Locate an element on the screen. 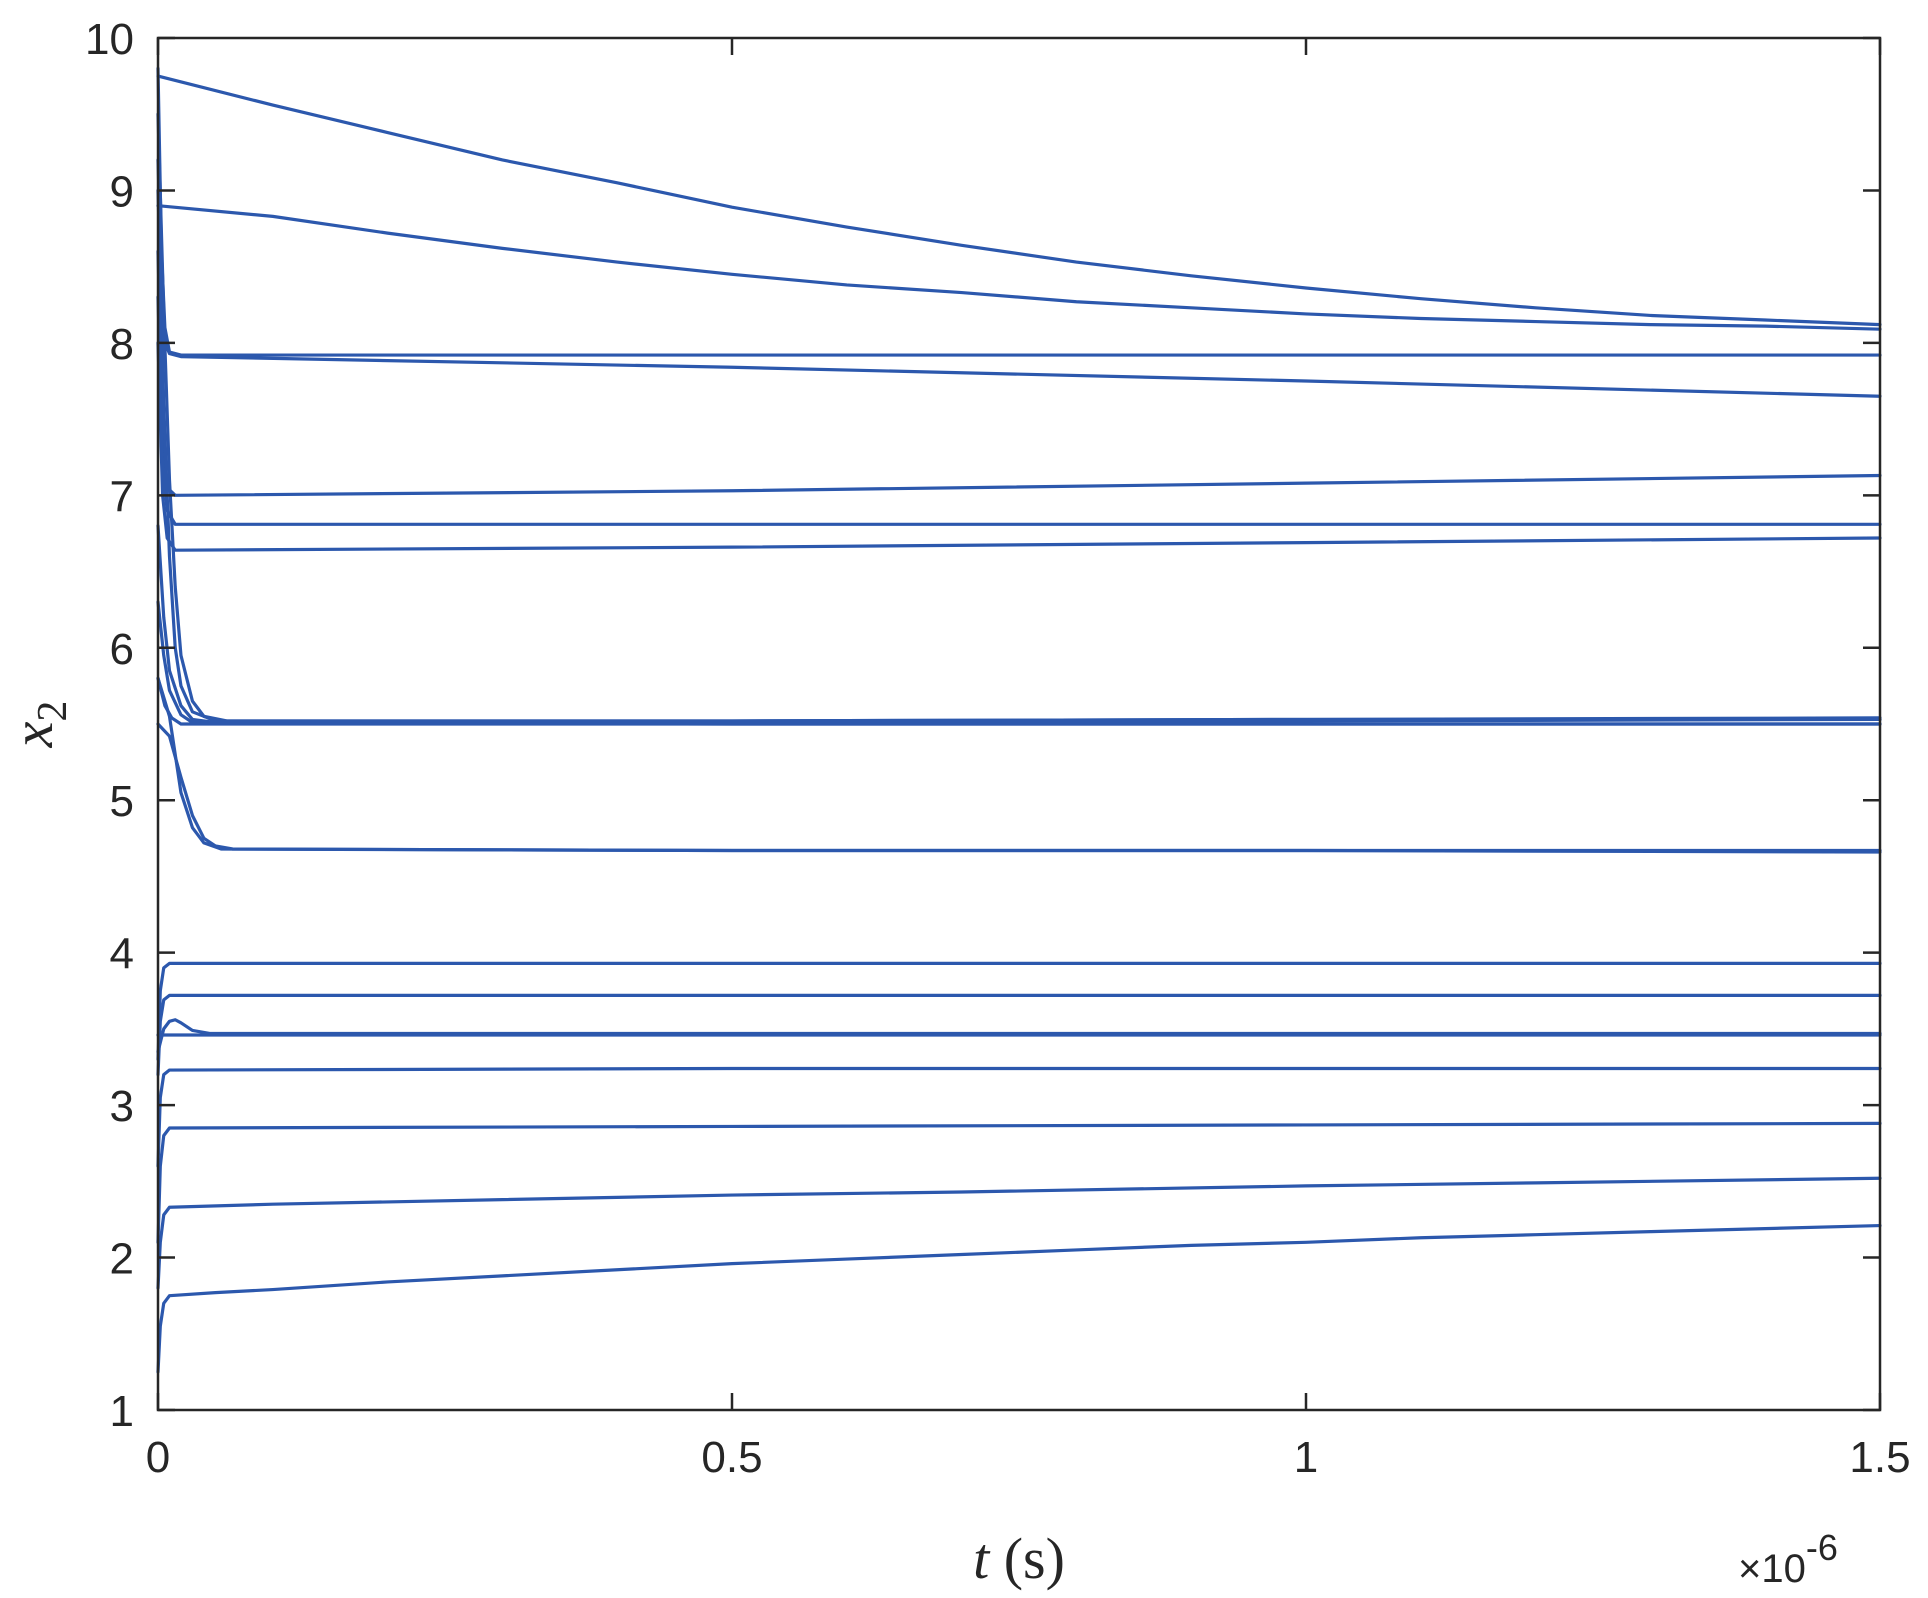  y-tick-label: 4 is located at coordinates (122, 954).